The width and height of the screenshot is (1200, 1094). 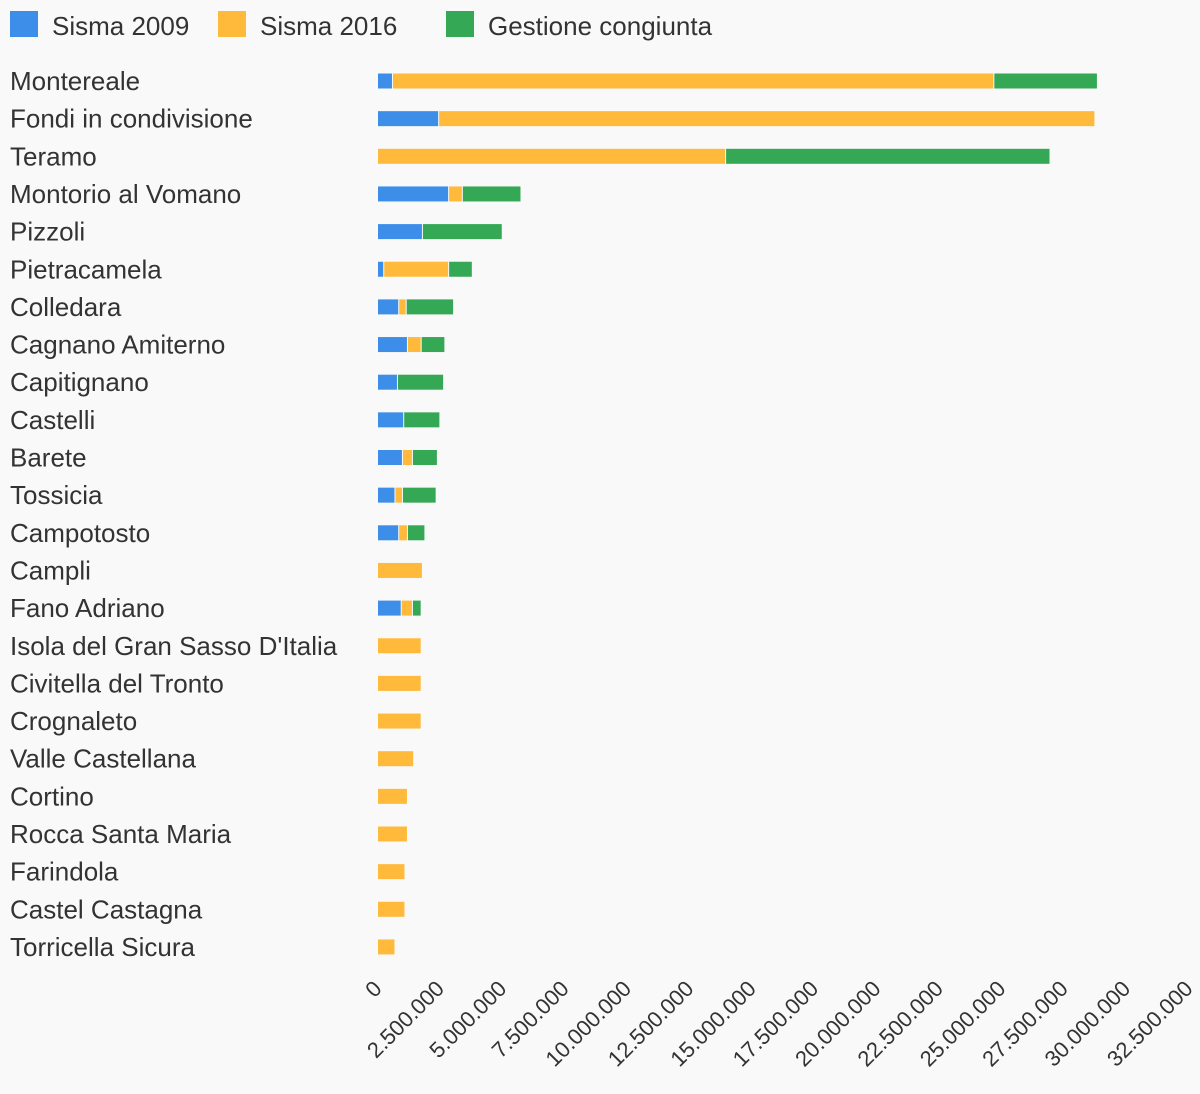 What do you see at coordinates (460, 24) in the screenshot?
I see `legend-swatch-gestione-congiunta` at bounding box center [460, 24].